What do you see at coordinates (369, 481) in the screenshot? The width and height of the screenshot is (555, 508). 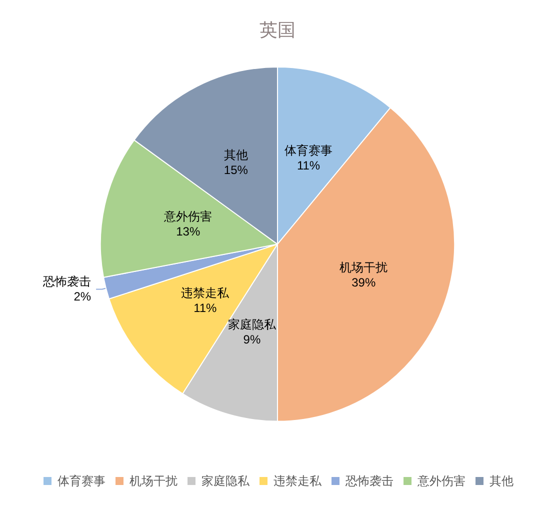 I see `legend-label: 恐怖袭击` at bounding box center [369, 481].